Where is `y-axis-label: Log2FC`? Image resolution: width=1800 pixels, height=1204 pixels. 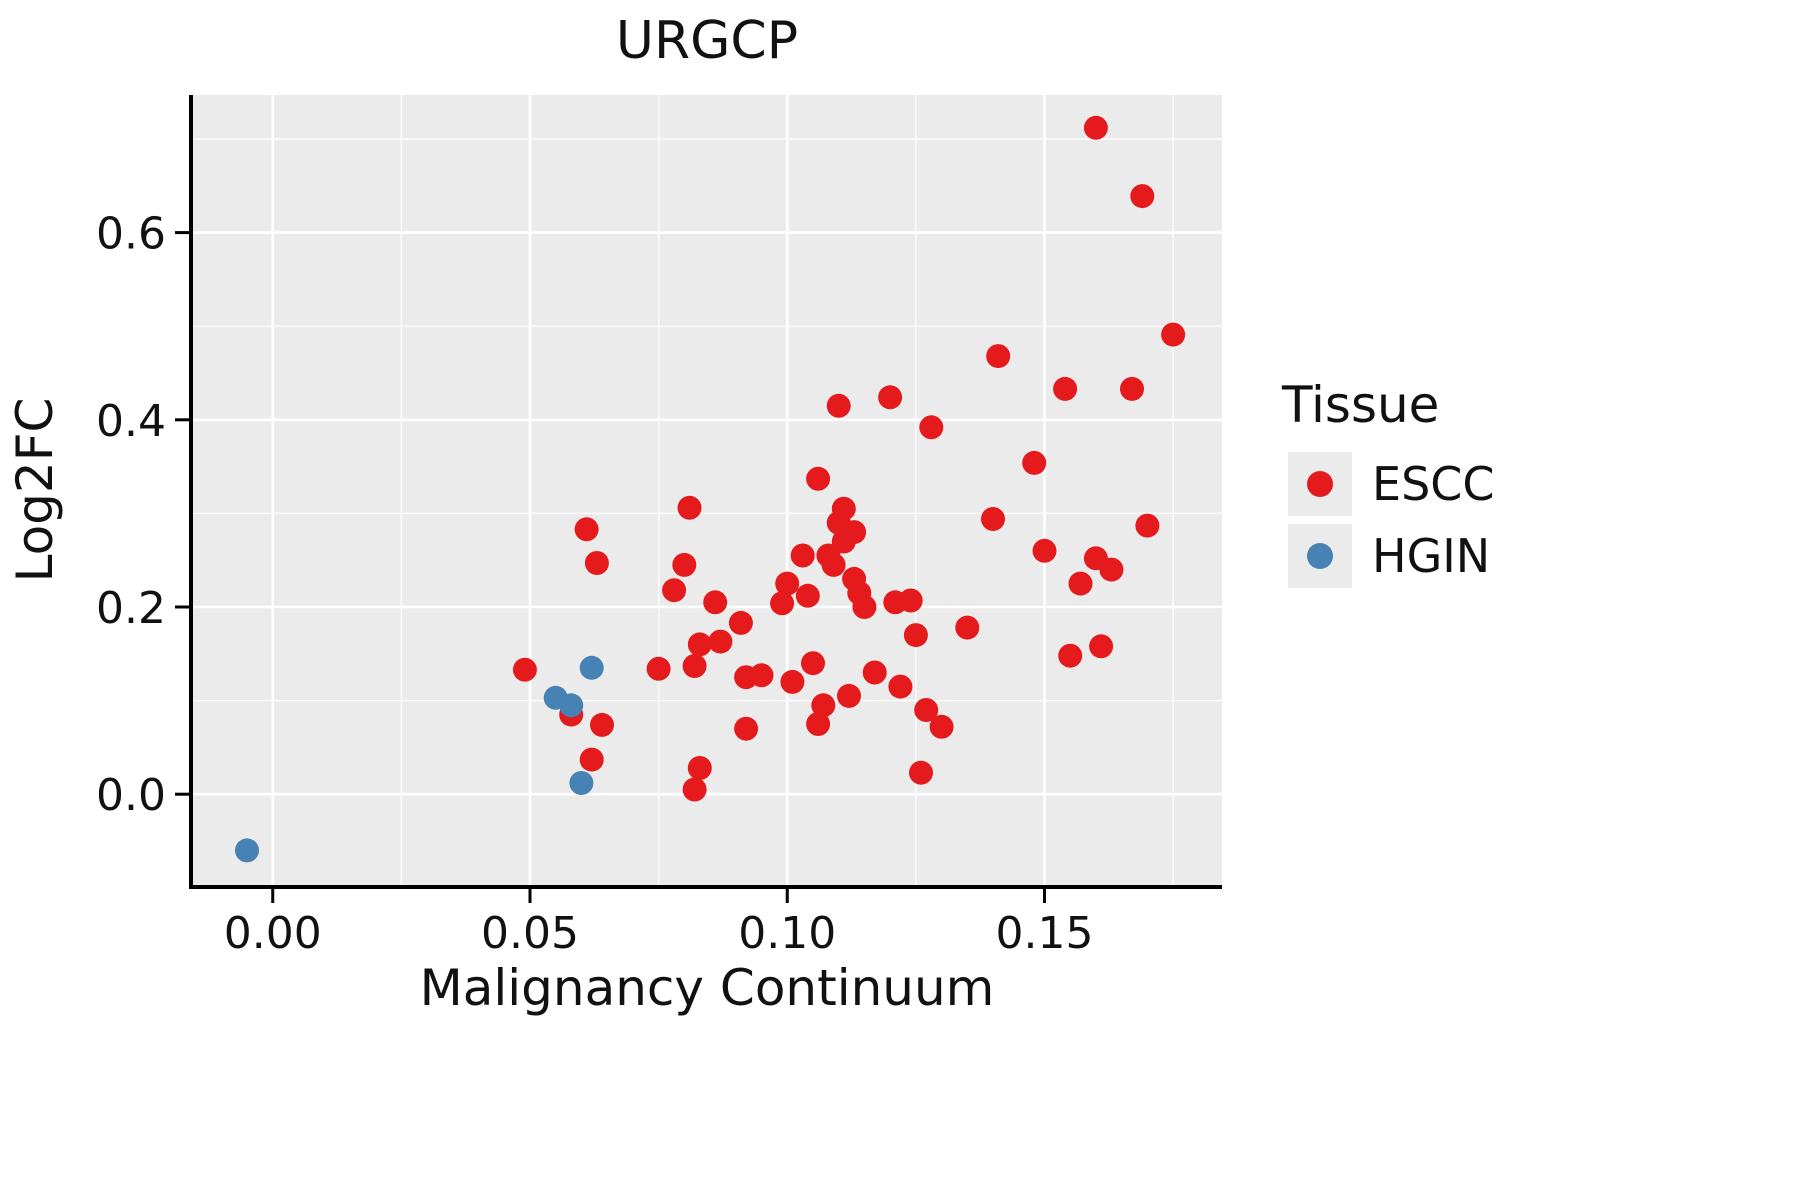 y-axis-label: Log2FC is located at coordinates (35, 490).